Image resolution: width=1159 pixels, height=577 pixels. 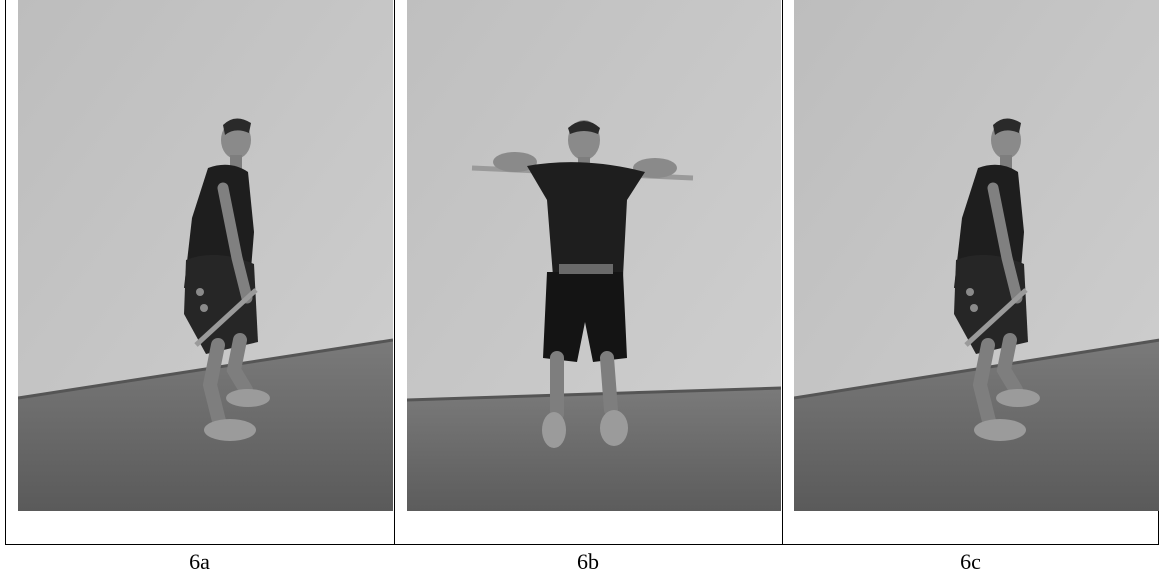 I want to click on caption-6c: 6c, so click(x=970, y=561).